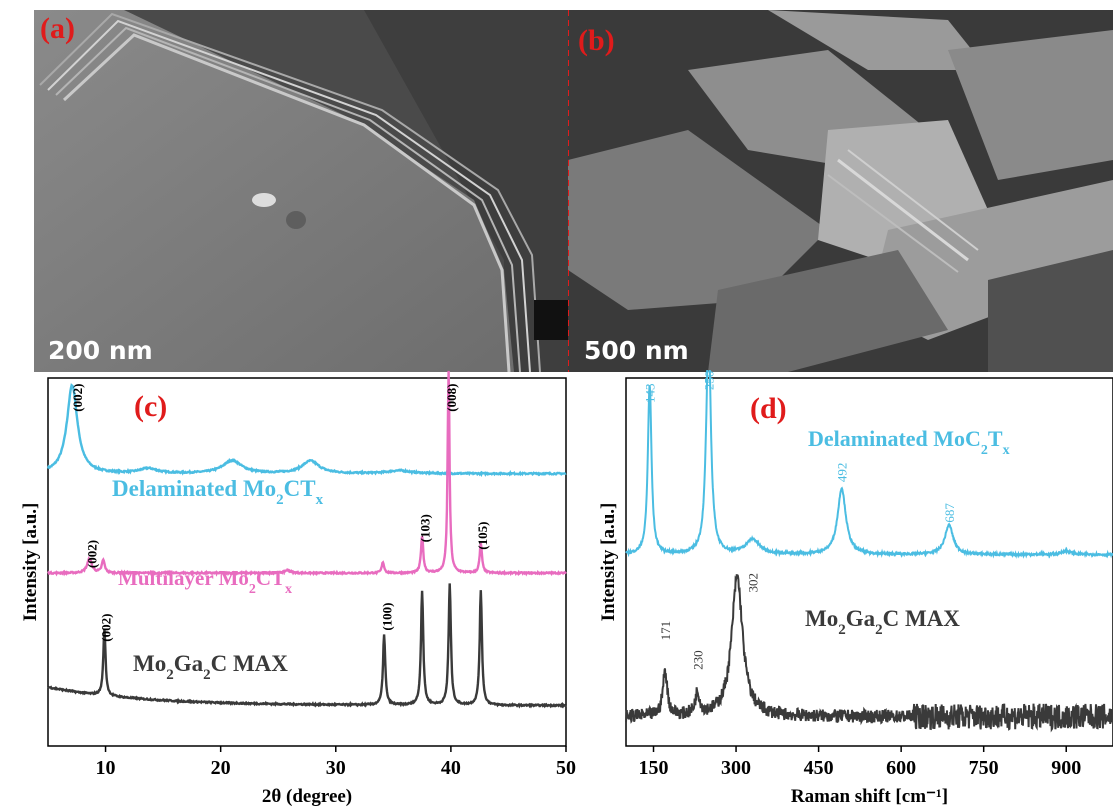  I want to click on panel-label-b: (b), so click(596, 40).